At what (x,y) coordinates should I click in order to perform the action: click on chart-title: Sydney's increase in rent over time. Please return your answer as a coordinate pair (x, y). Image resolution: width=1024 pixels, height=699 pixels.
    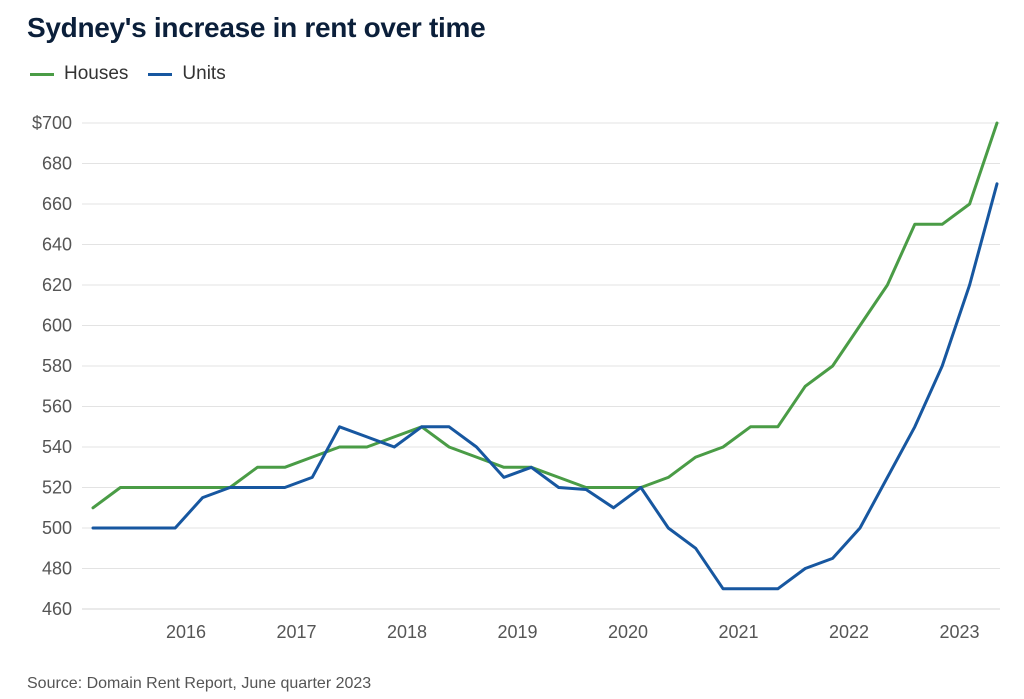
    Looking at the image, I should click on (256, 27).